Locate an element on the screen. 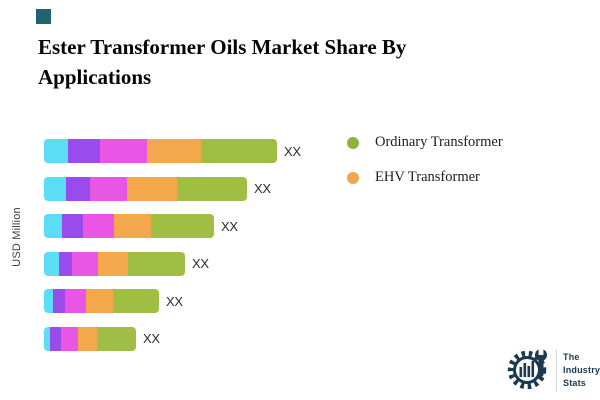  y-axis-label: USD Million is located at coordinates (17, 237).